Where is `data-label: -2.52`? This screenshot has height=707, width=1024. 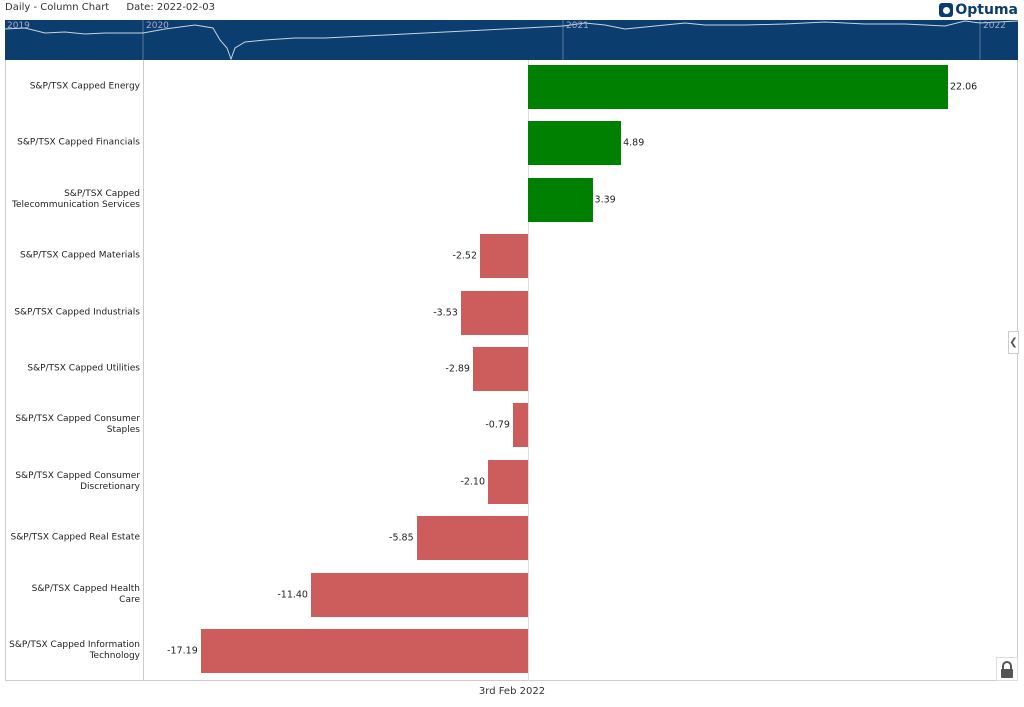 data-label: -2.52 is located at coordinates (465, 256).